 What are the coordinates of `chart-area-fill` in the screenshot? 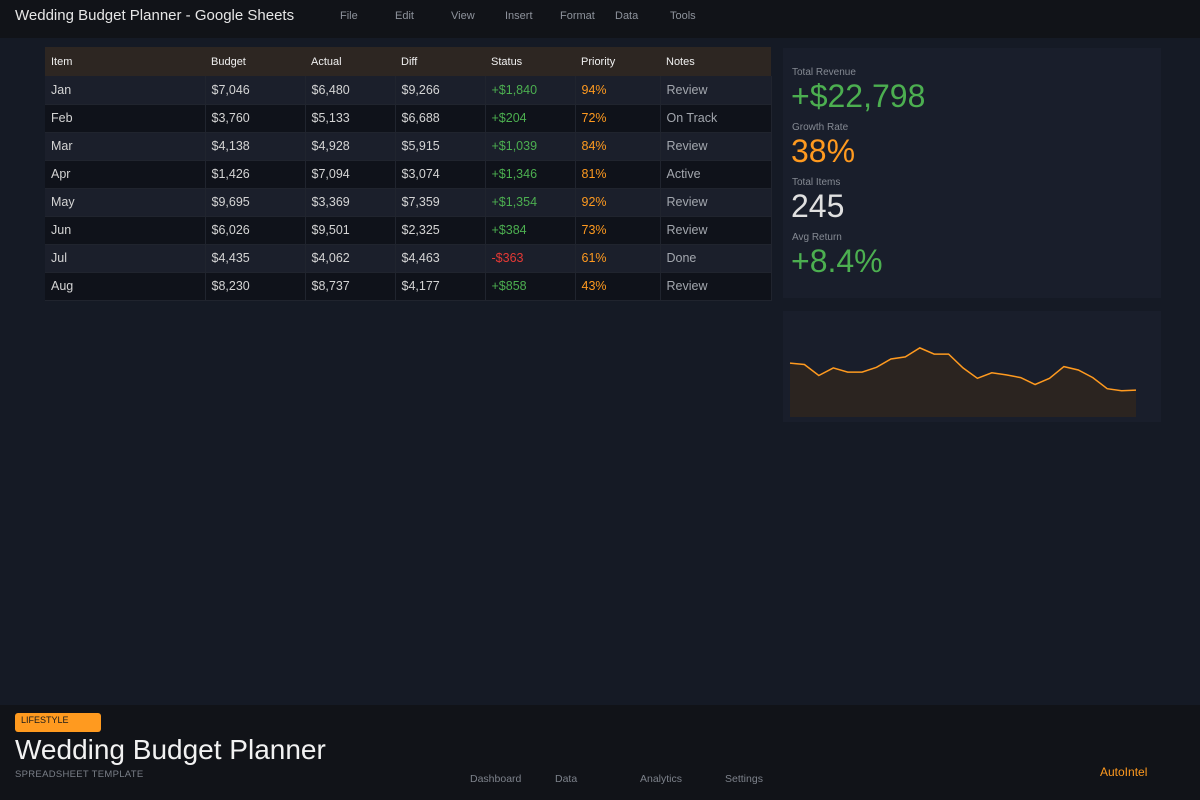 It's located at (963, 382).